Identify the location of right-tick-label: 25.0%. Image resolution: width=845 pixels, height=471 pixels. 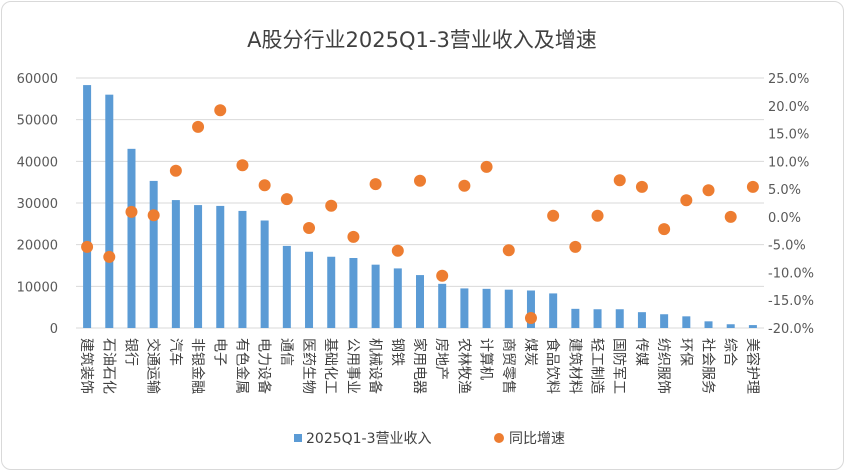
(788, 79).